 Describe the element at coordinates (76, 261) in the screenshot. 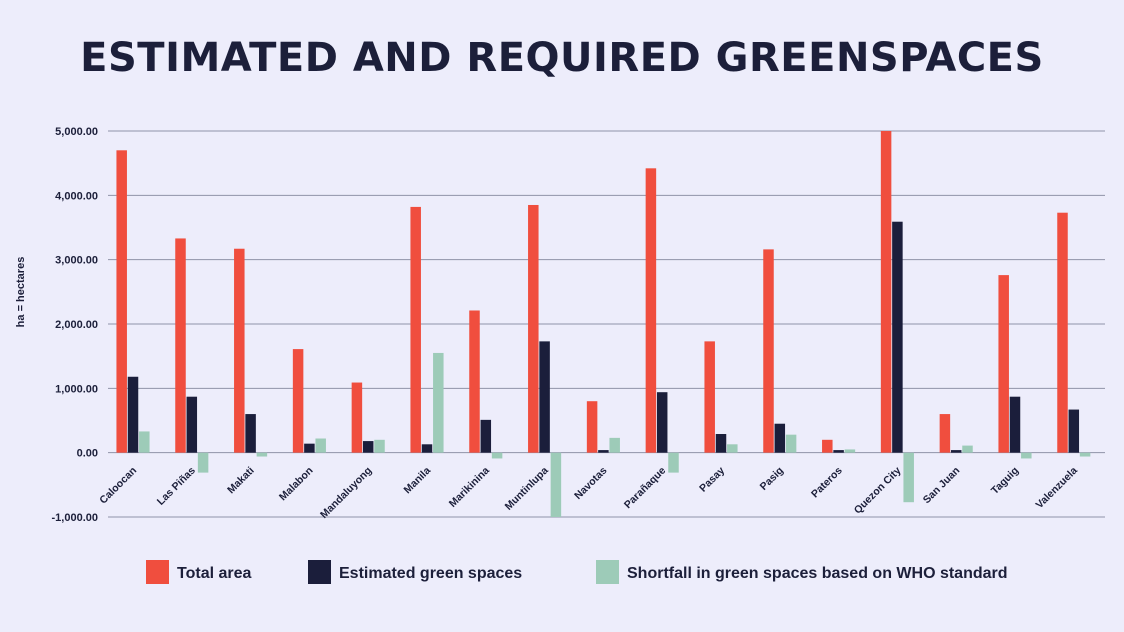

I see `y-tick-label: 3,000.00` at that location.